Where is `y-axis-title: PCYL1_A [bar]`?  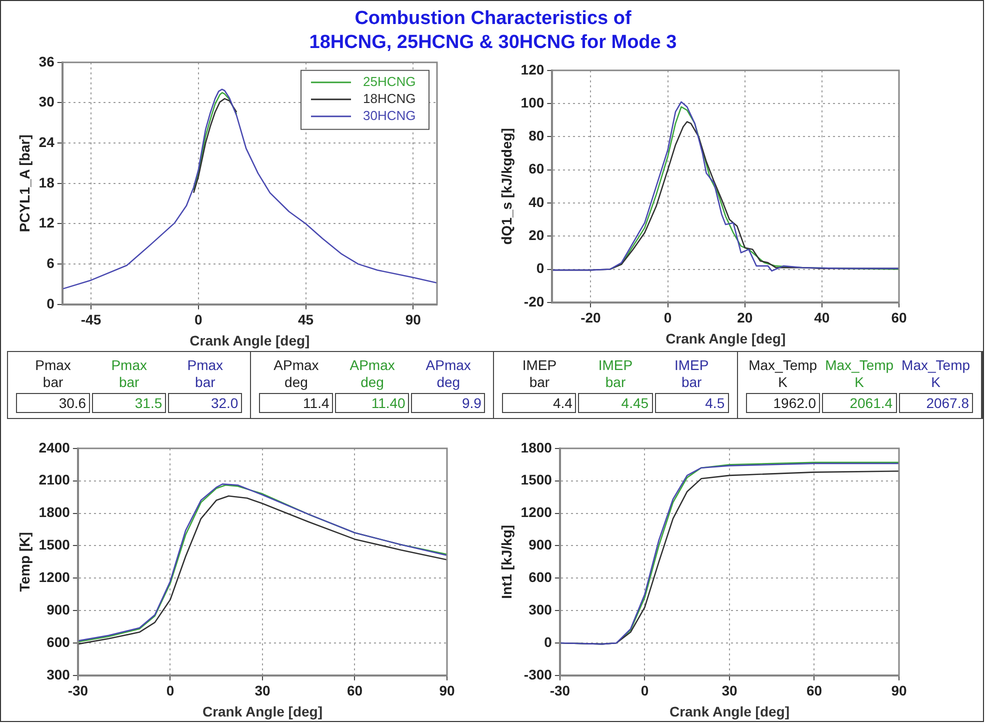
y-axis-title: PCYL1_A [bar] is located at coordinates (24, 183).